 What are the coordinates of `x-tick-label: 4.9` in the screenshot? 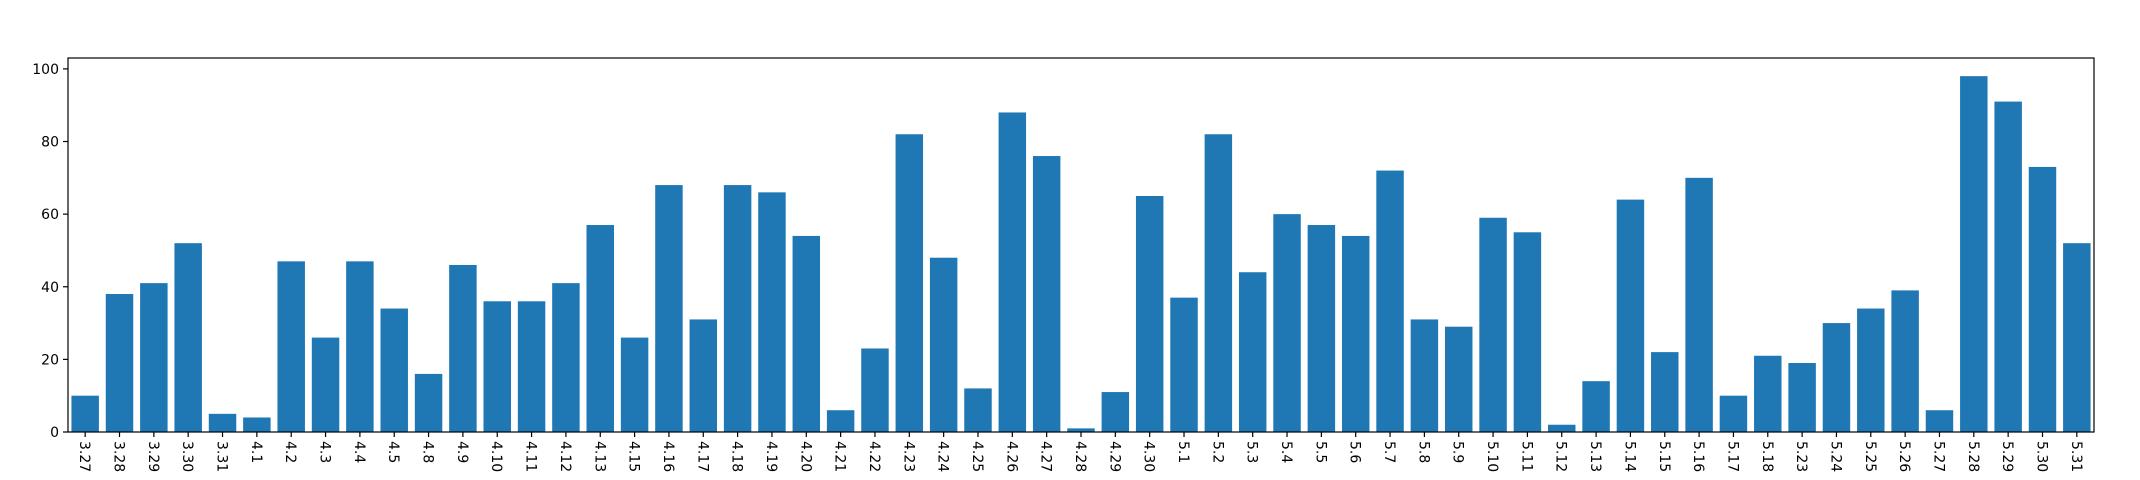 It's located at (462, 452).